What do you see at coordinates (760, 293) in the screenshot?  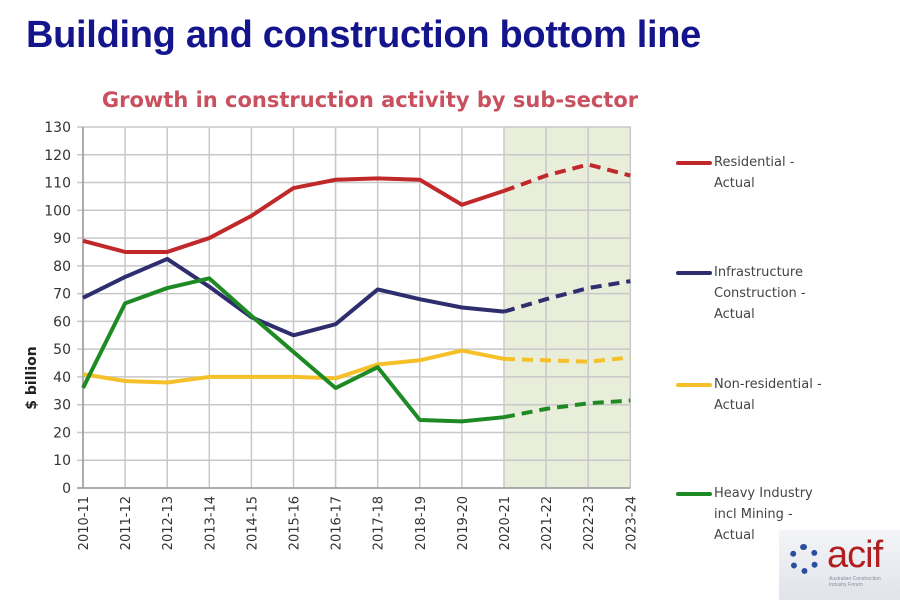 I see `legend-label: Infrastructure Construction - Actual` at bounding box center [760, 293].